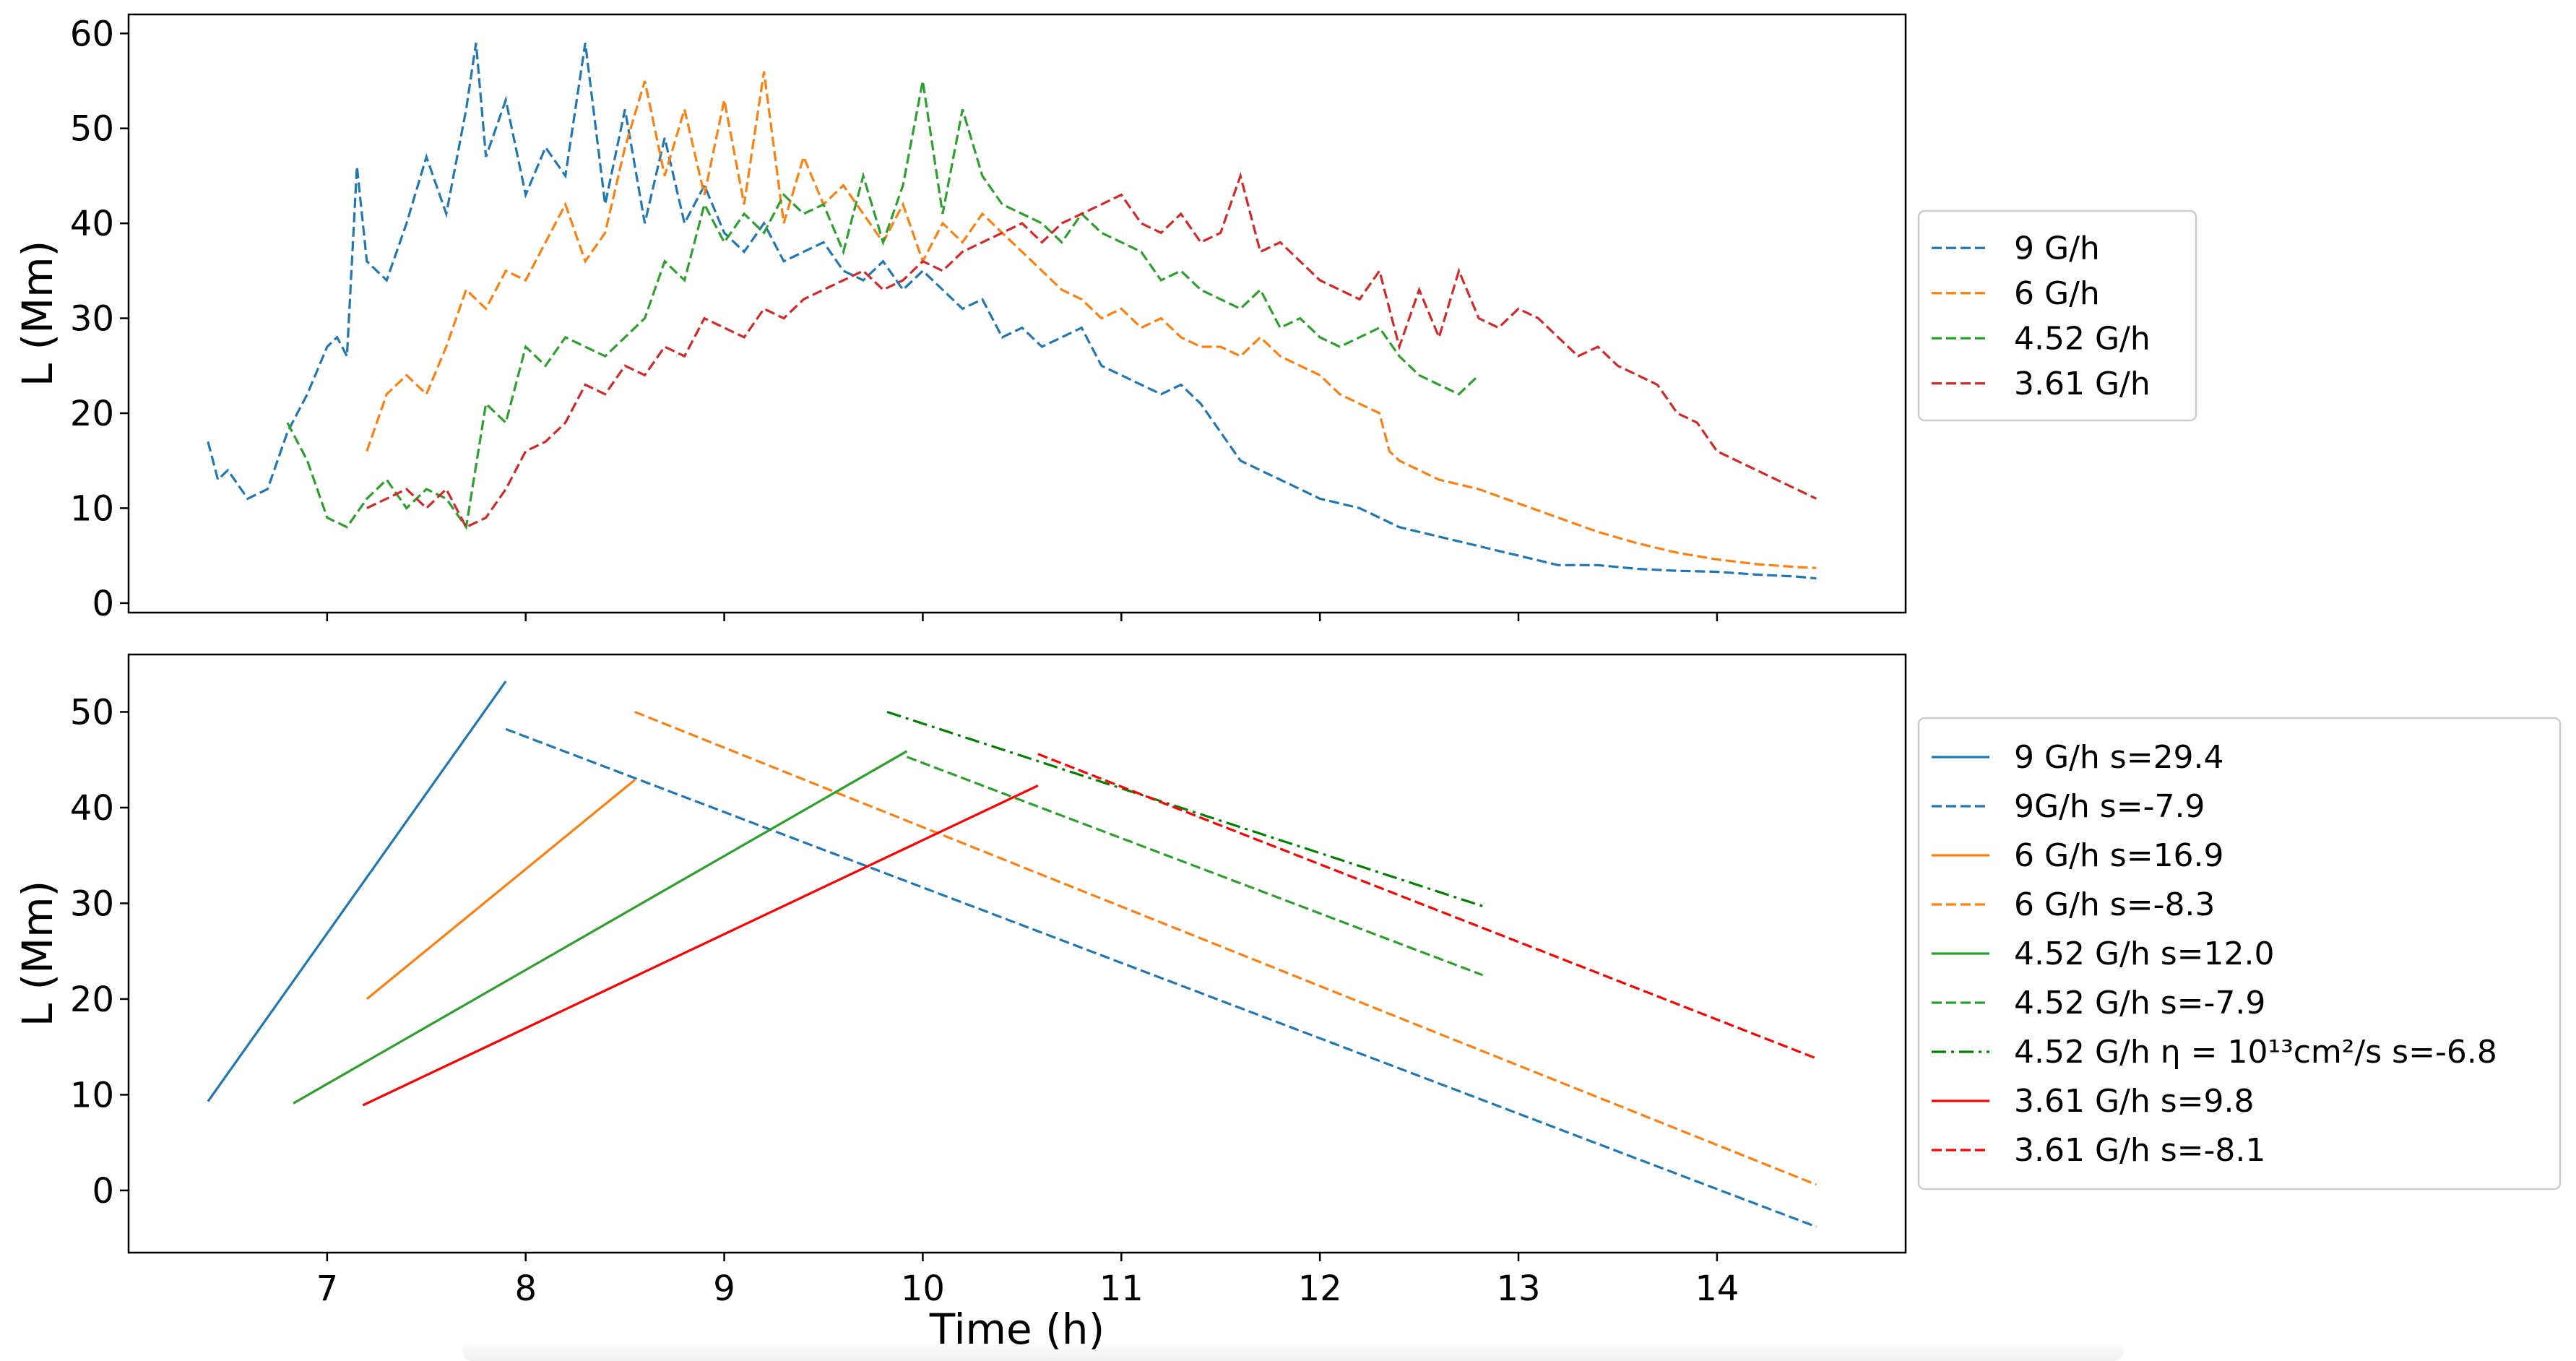 The image size is (2576, 1361). What do you see at coordinates (2114, 904) in the screenshot?
I see `bot-legend-label-3: 6 G/h s=-8.3` at bounding box center [2114, 904].